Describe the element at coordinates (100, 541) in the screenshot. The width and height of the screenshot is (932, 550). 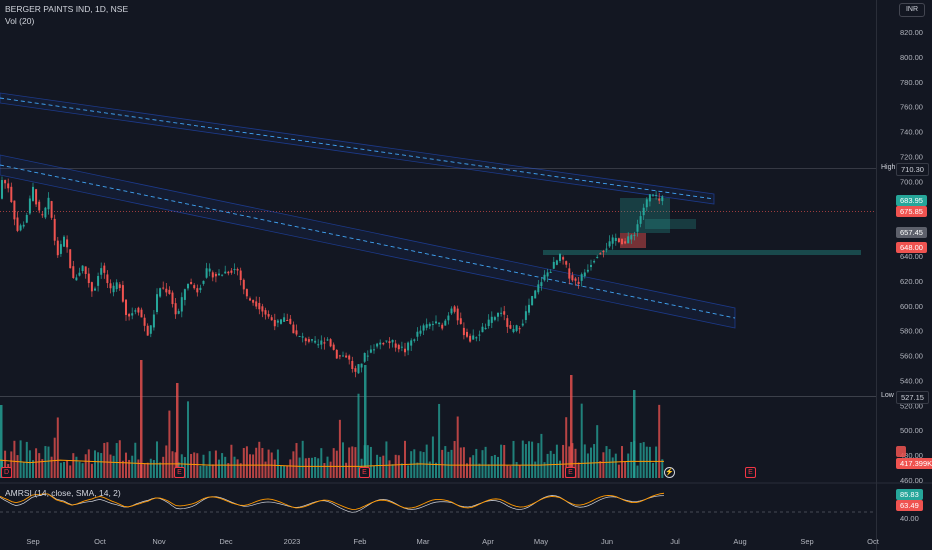
I see `time-tick-1: Oct` at that location.